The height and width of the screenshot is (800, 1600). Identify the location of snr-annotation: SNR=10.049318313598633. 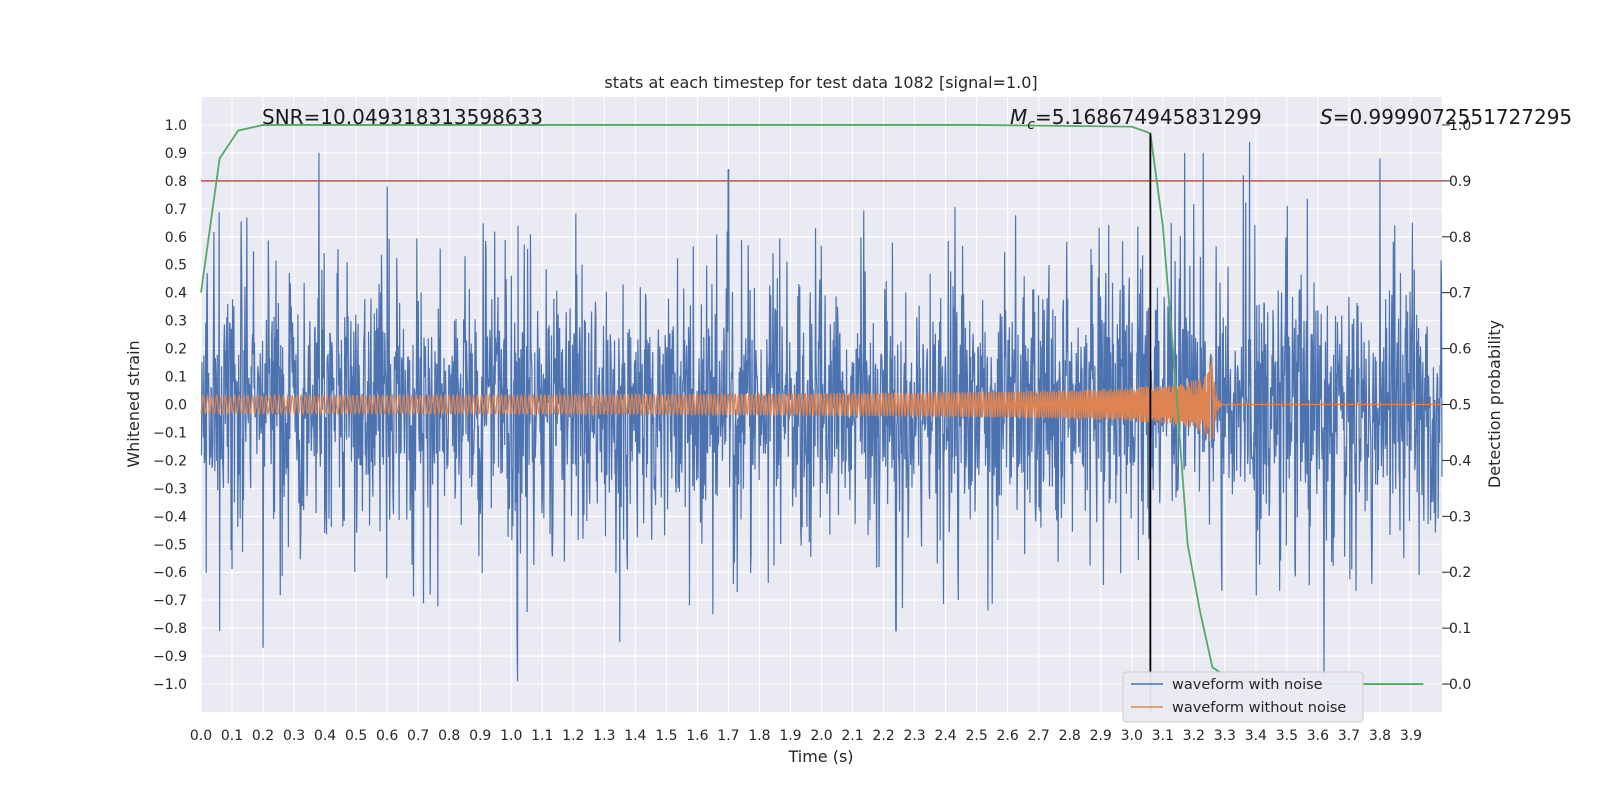
(402, 117).